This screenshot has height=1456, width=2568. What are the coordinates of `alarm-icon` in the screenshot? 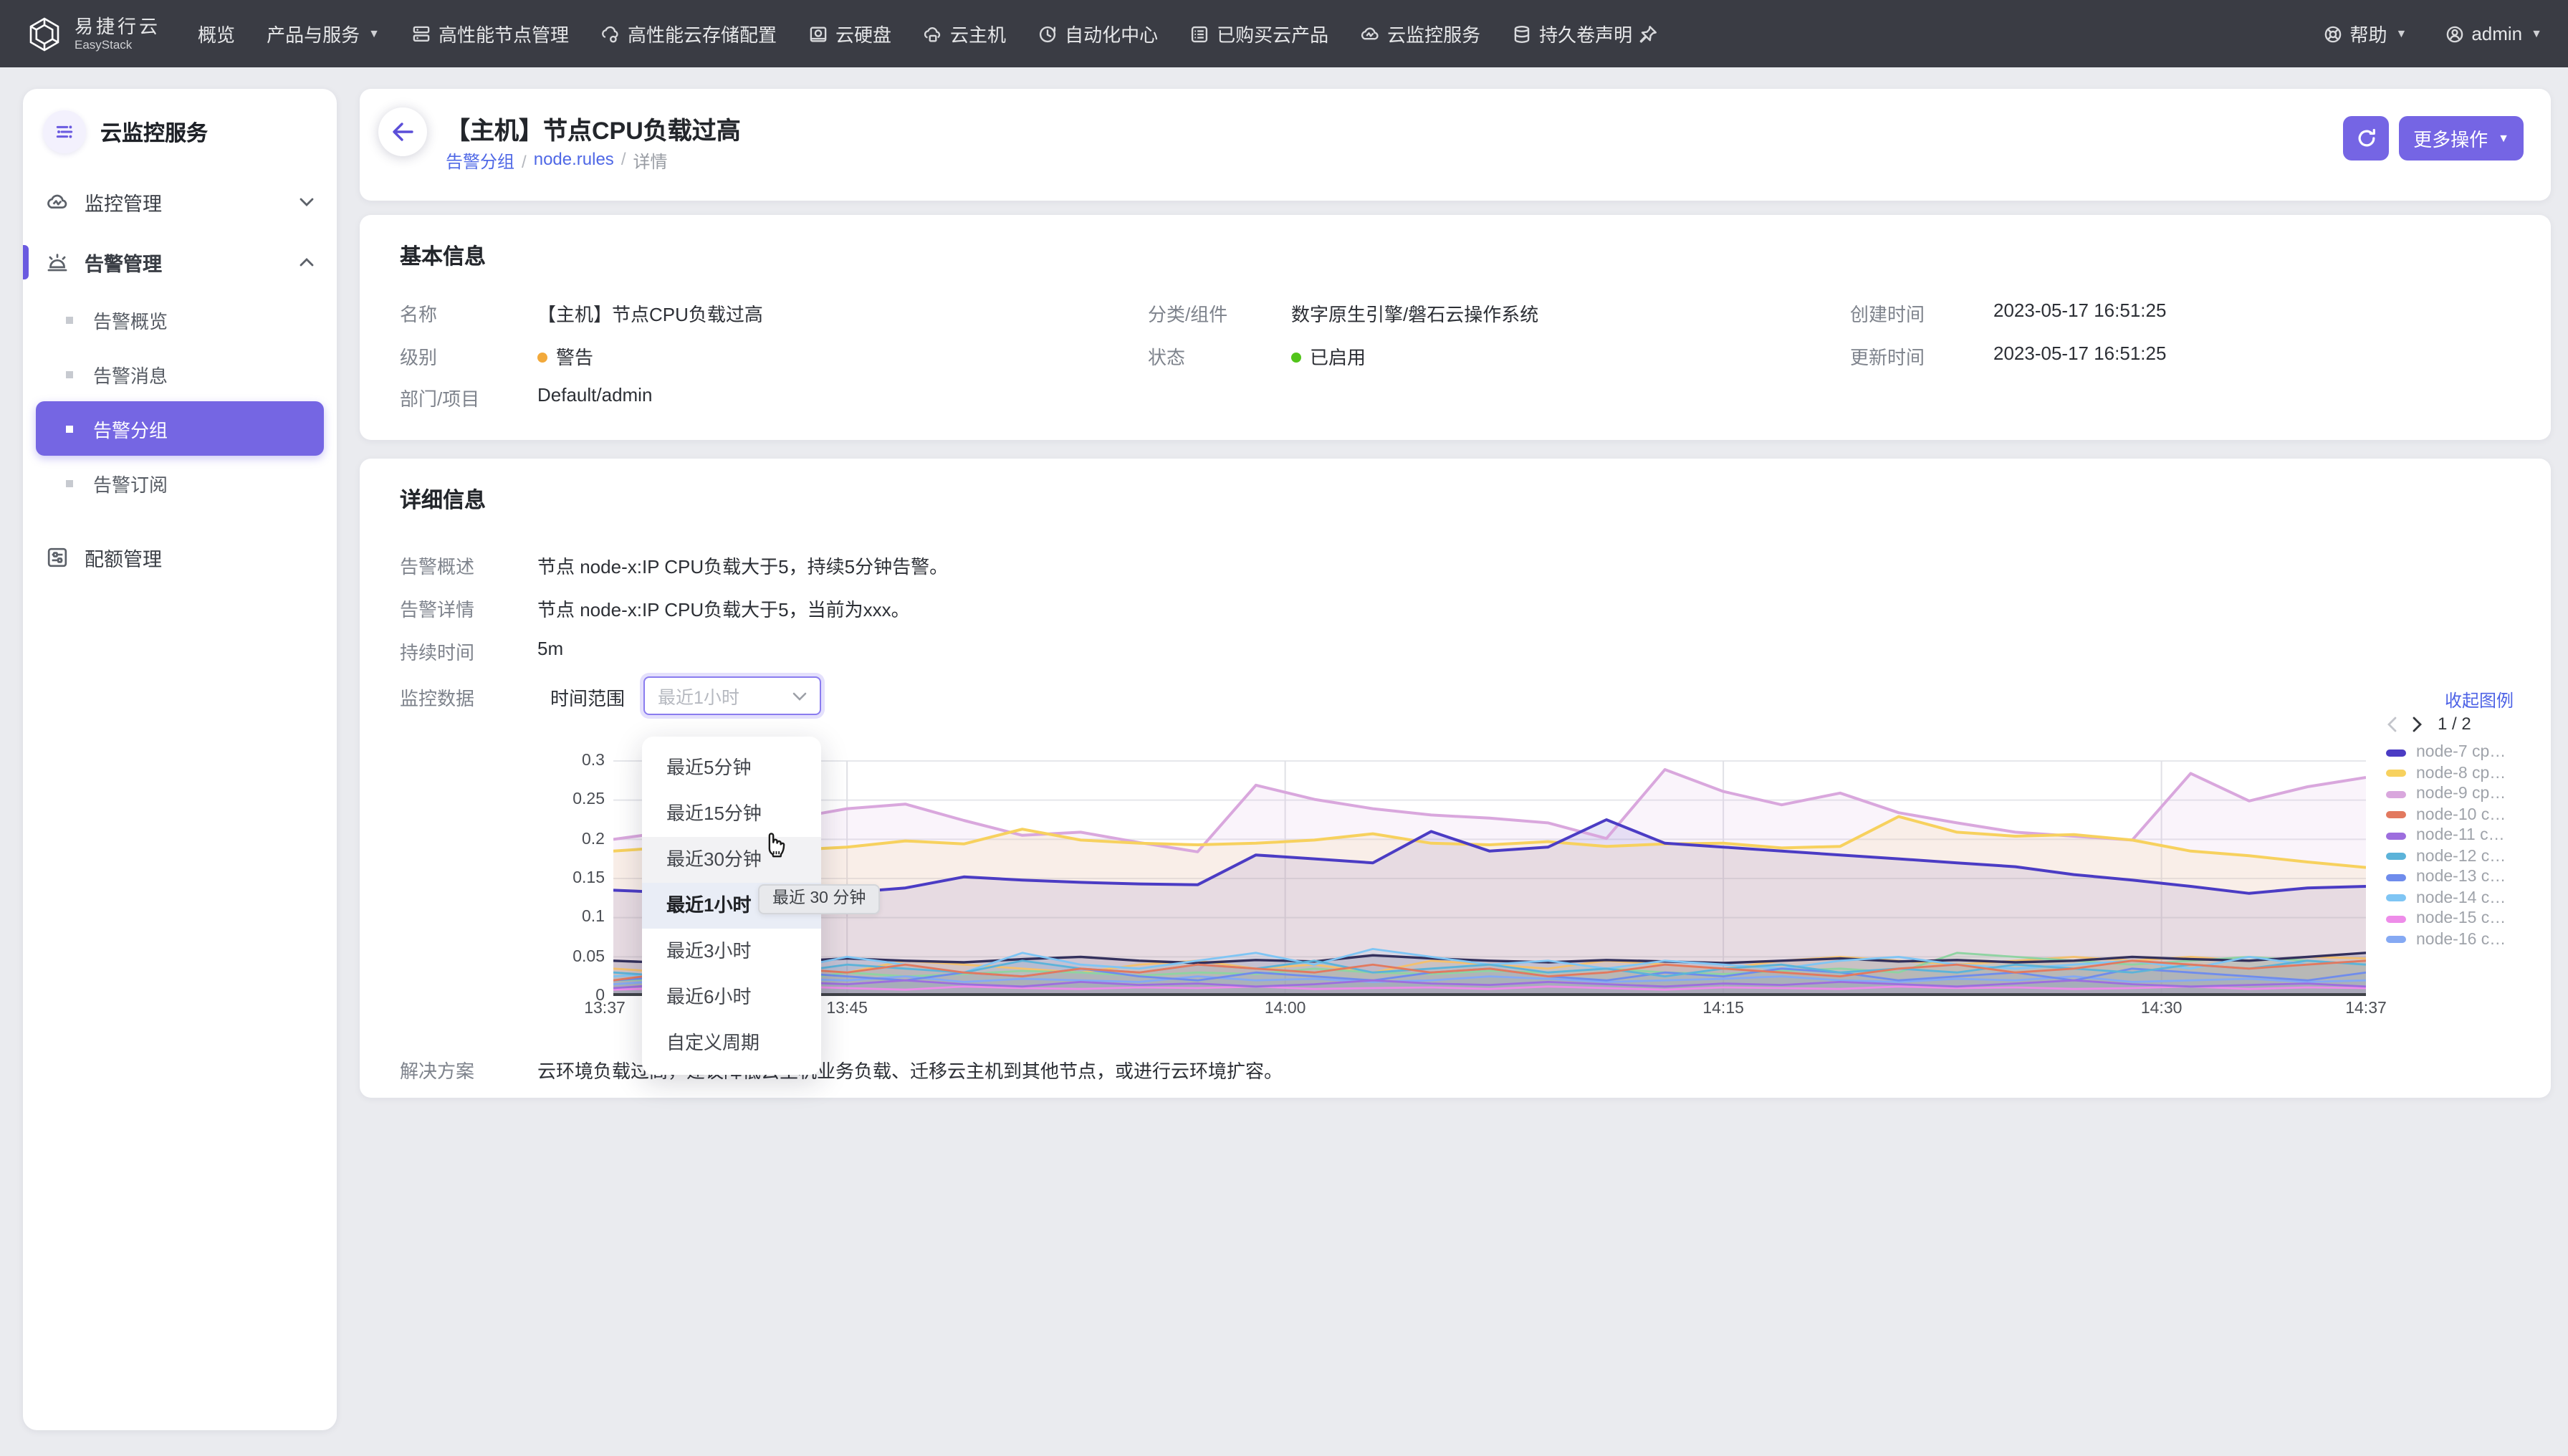 It's located at (57, 262).